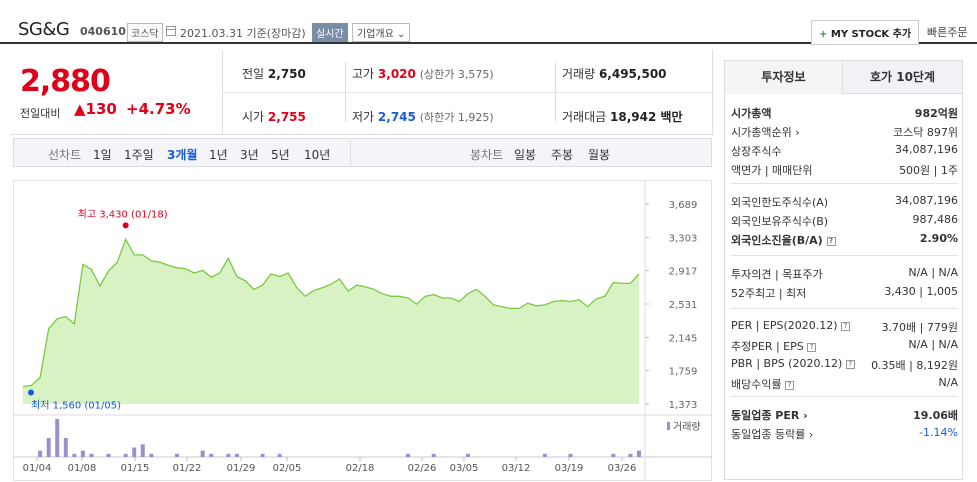  I want to click on info-row: 상장주식수 34,087,196, so click(844, 151).